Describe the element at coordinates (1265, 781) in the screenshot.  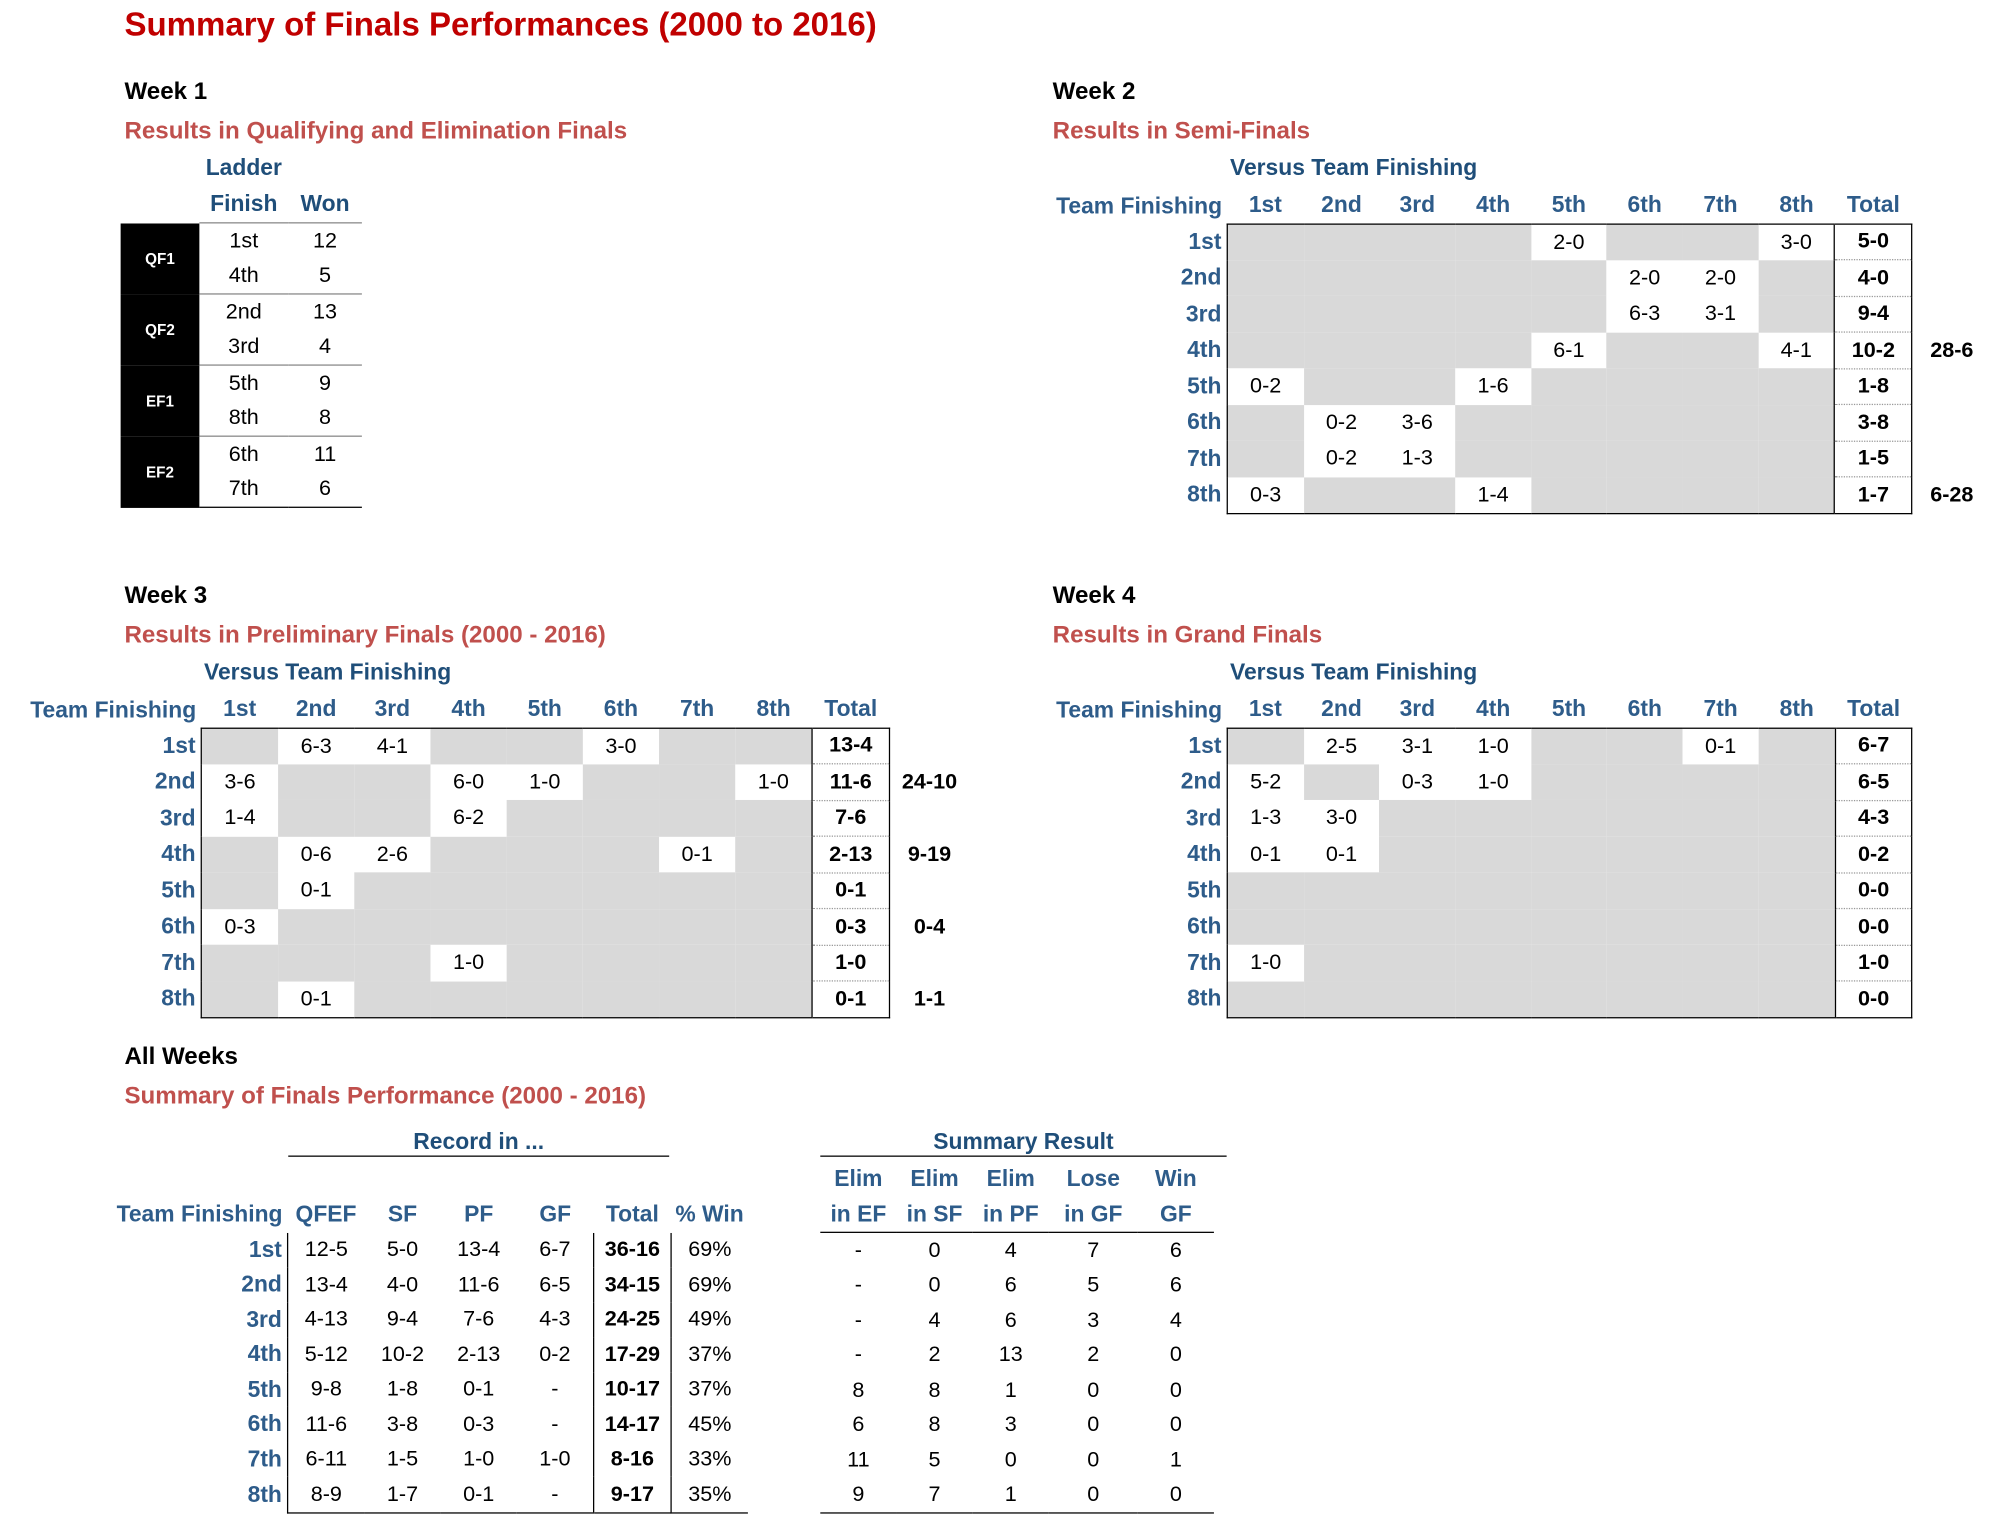
I see `matrix-cell: 5-2` at that location.